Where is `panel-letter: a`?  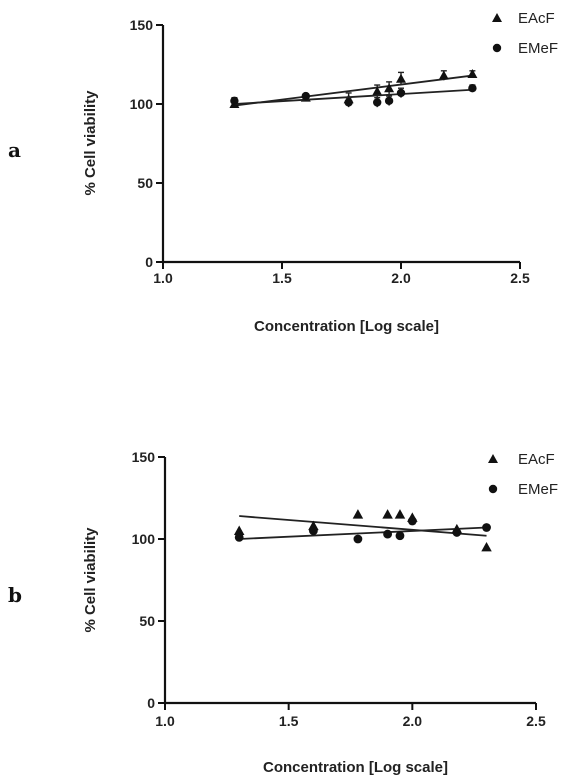
panel-letter: a is located at coordinates (14, 150).